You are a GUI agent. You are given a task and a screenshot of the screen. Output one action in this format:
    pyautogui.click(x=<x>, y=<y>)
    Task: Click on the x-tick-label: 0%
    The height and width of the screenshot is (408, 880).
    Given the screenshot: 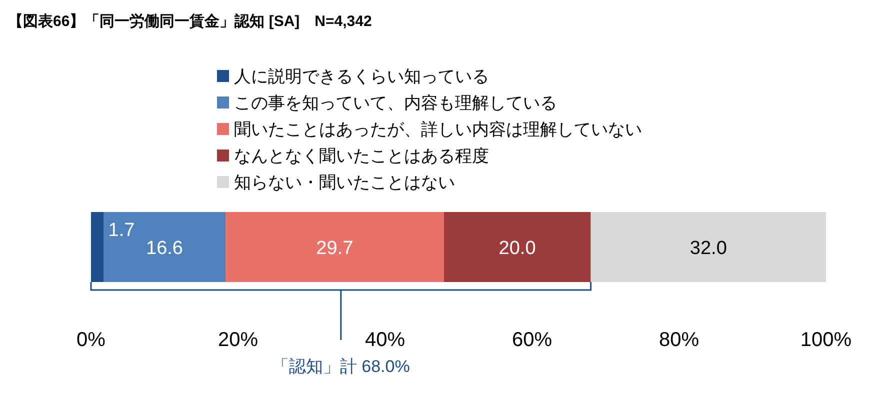 What is the action you would take?
    pyautogui.click(x=91, y=340)
    